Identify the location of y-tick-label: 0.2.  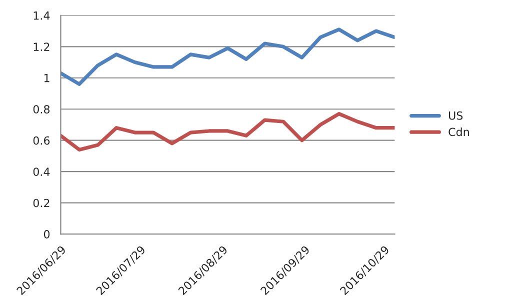
(41, 203).